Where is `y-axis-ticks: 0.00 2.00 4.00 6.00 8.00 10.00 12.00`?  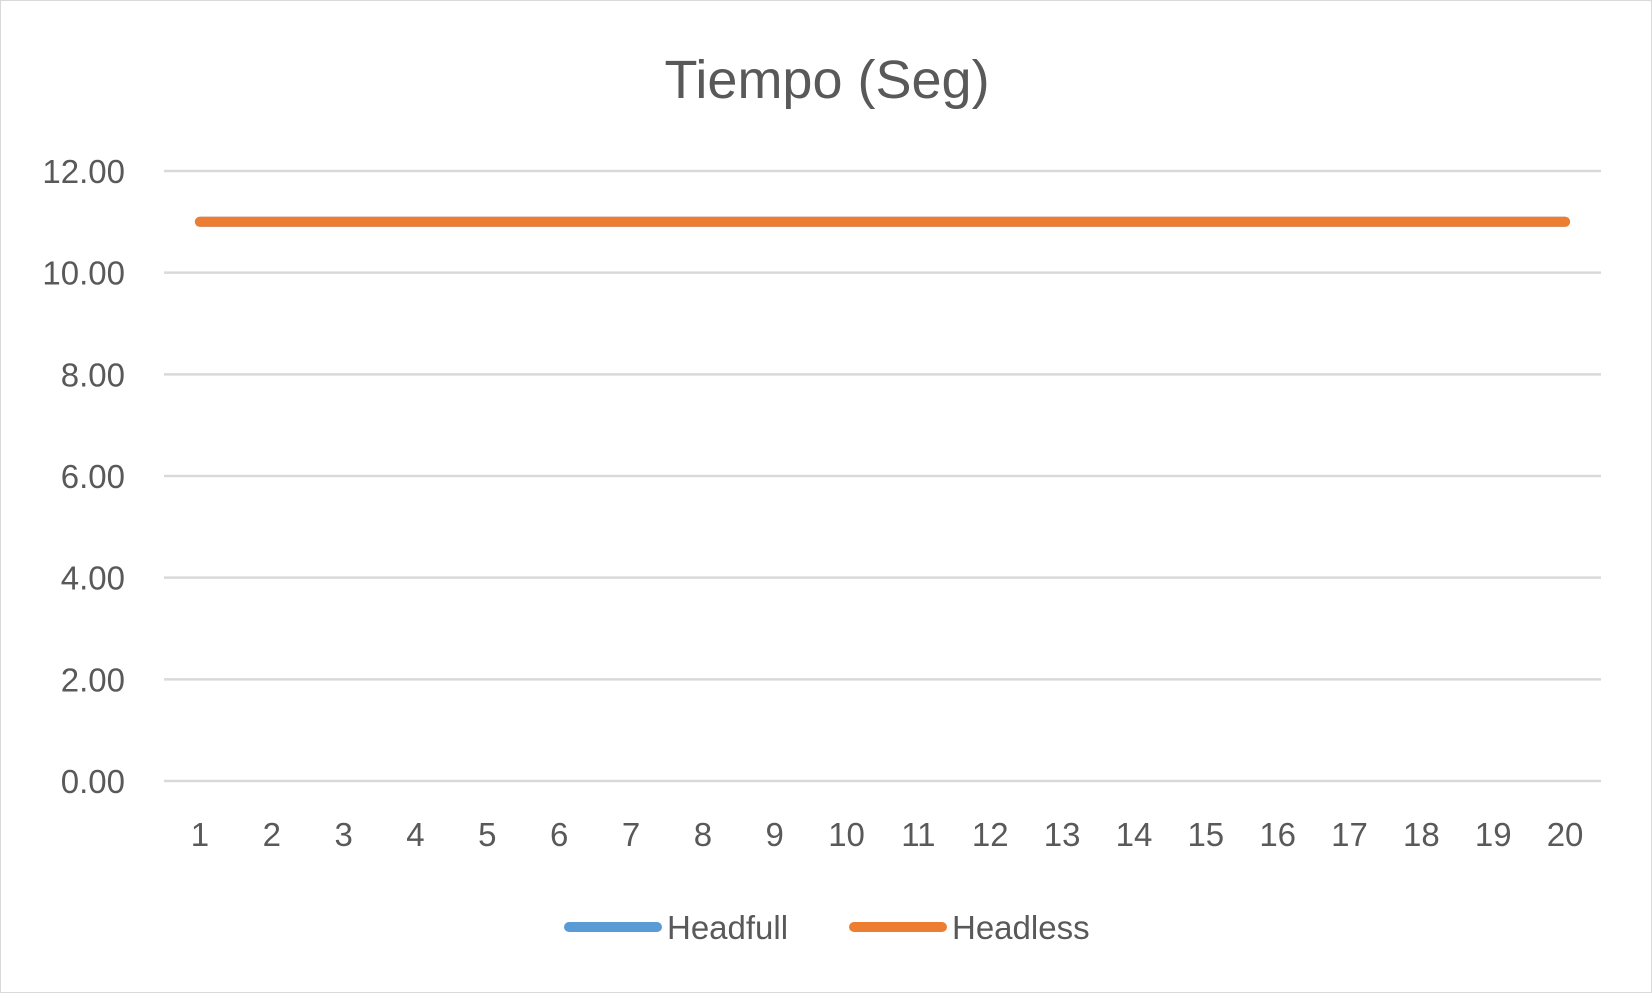
y-axis-ticks: 0.00 2.00 4.00 6.00 8.00 10.00 12.00 is located at coordinates (83, 476).